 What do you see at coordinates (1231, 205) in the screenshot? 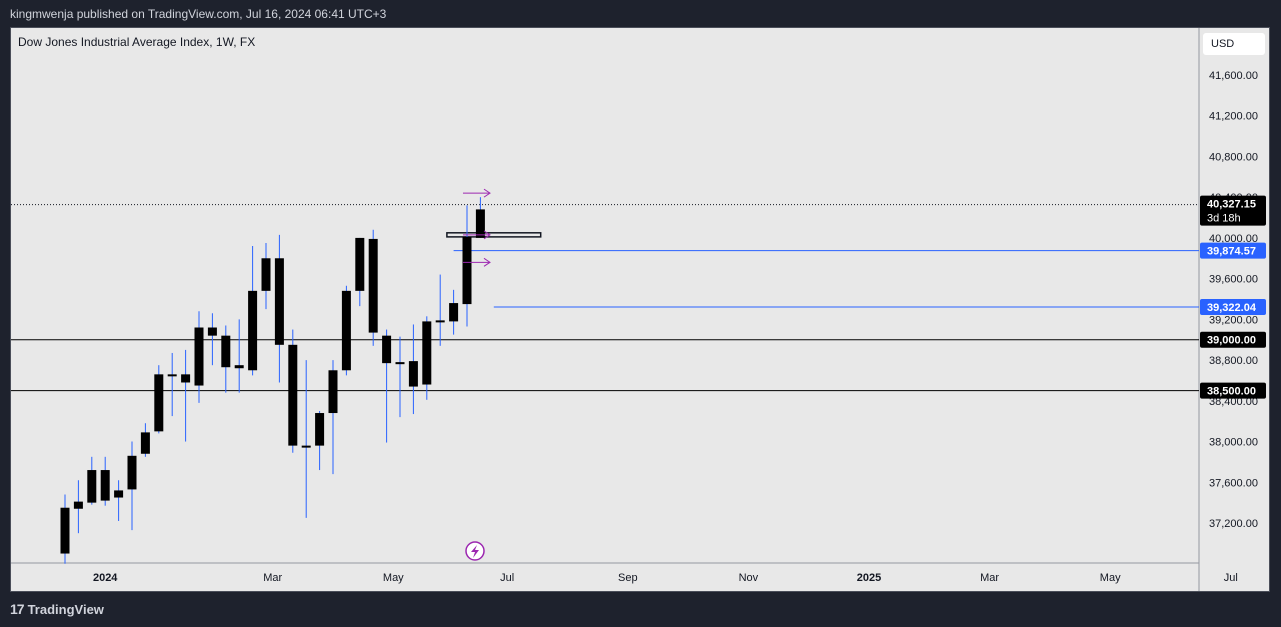
I see `last-price-label: 40,327.15` at bounding box center [1231, 205].